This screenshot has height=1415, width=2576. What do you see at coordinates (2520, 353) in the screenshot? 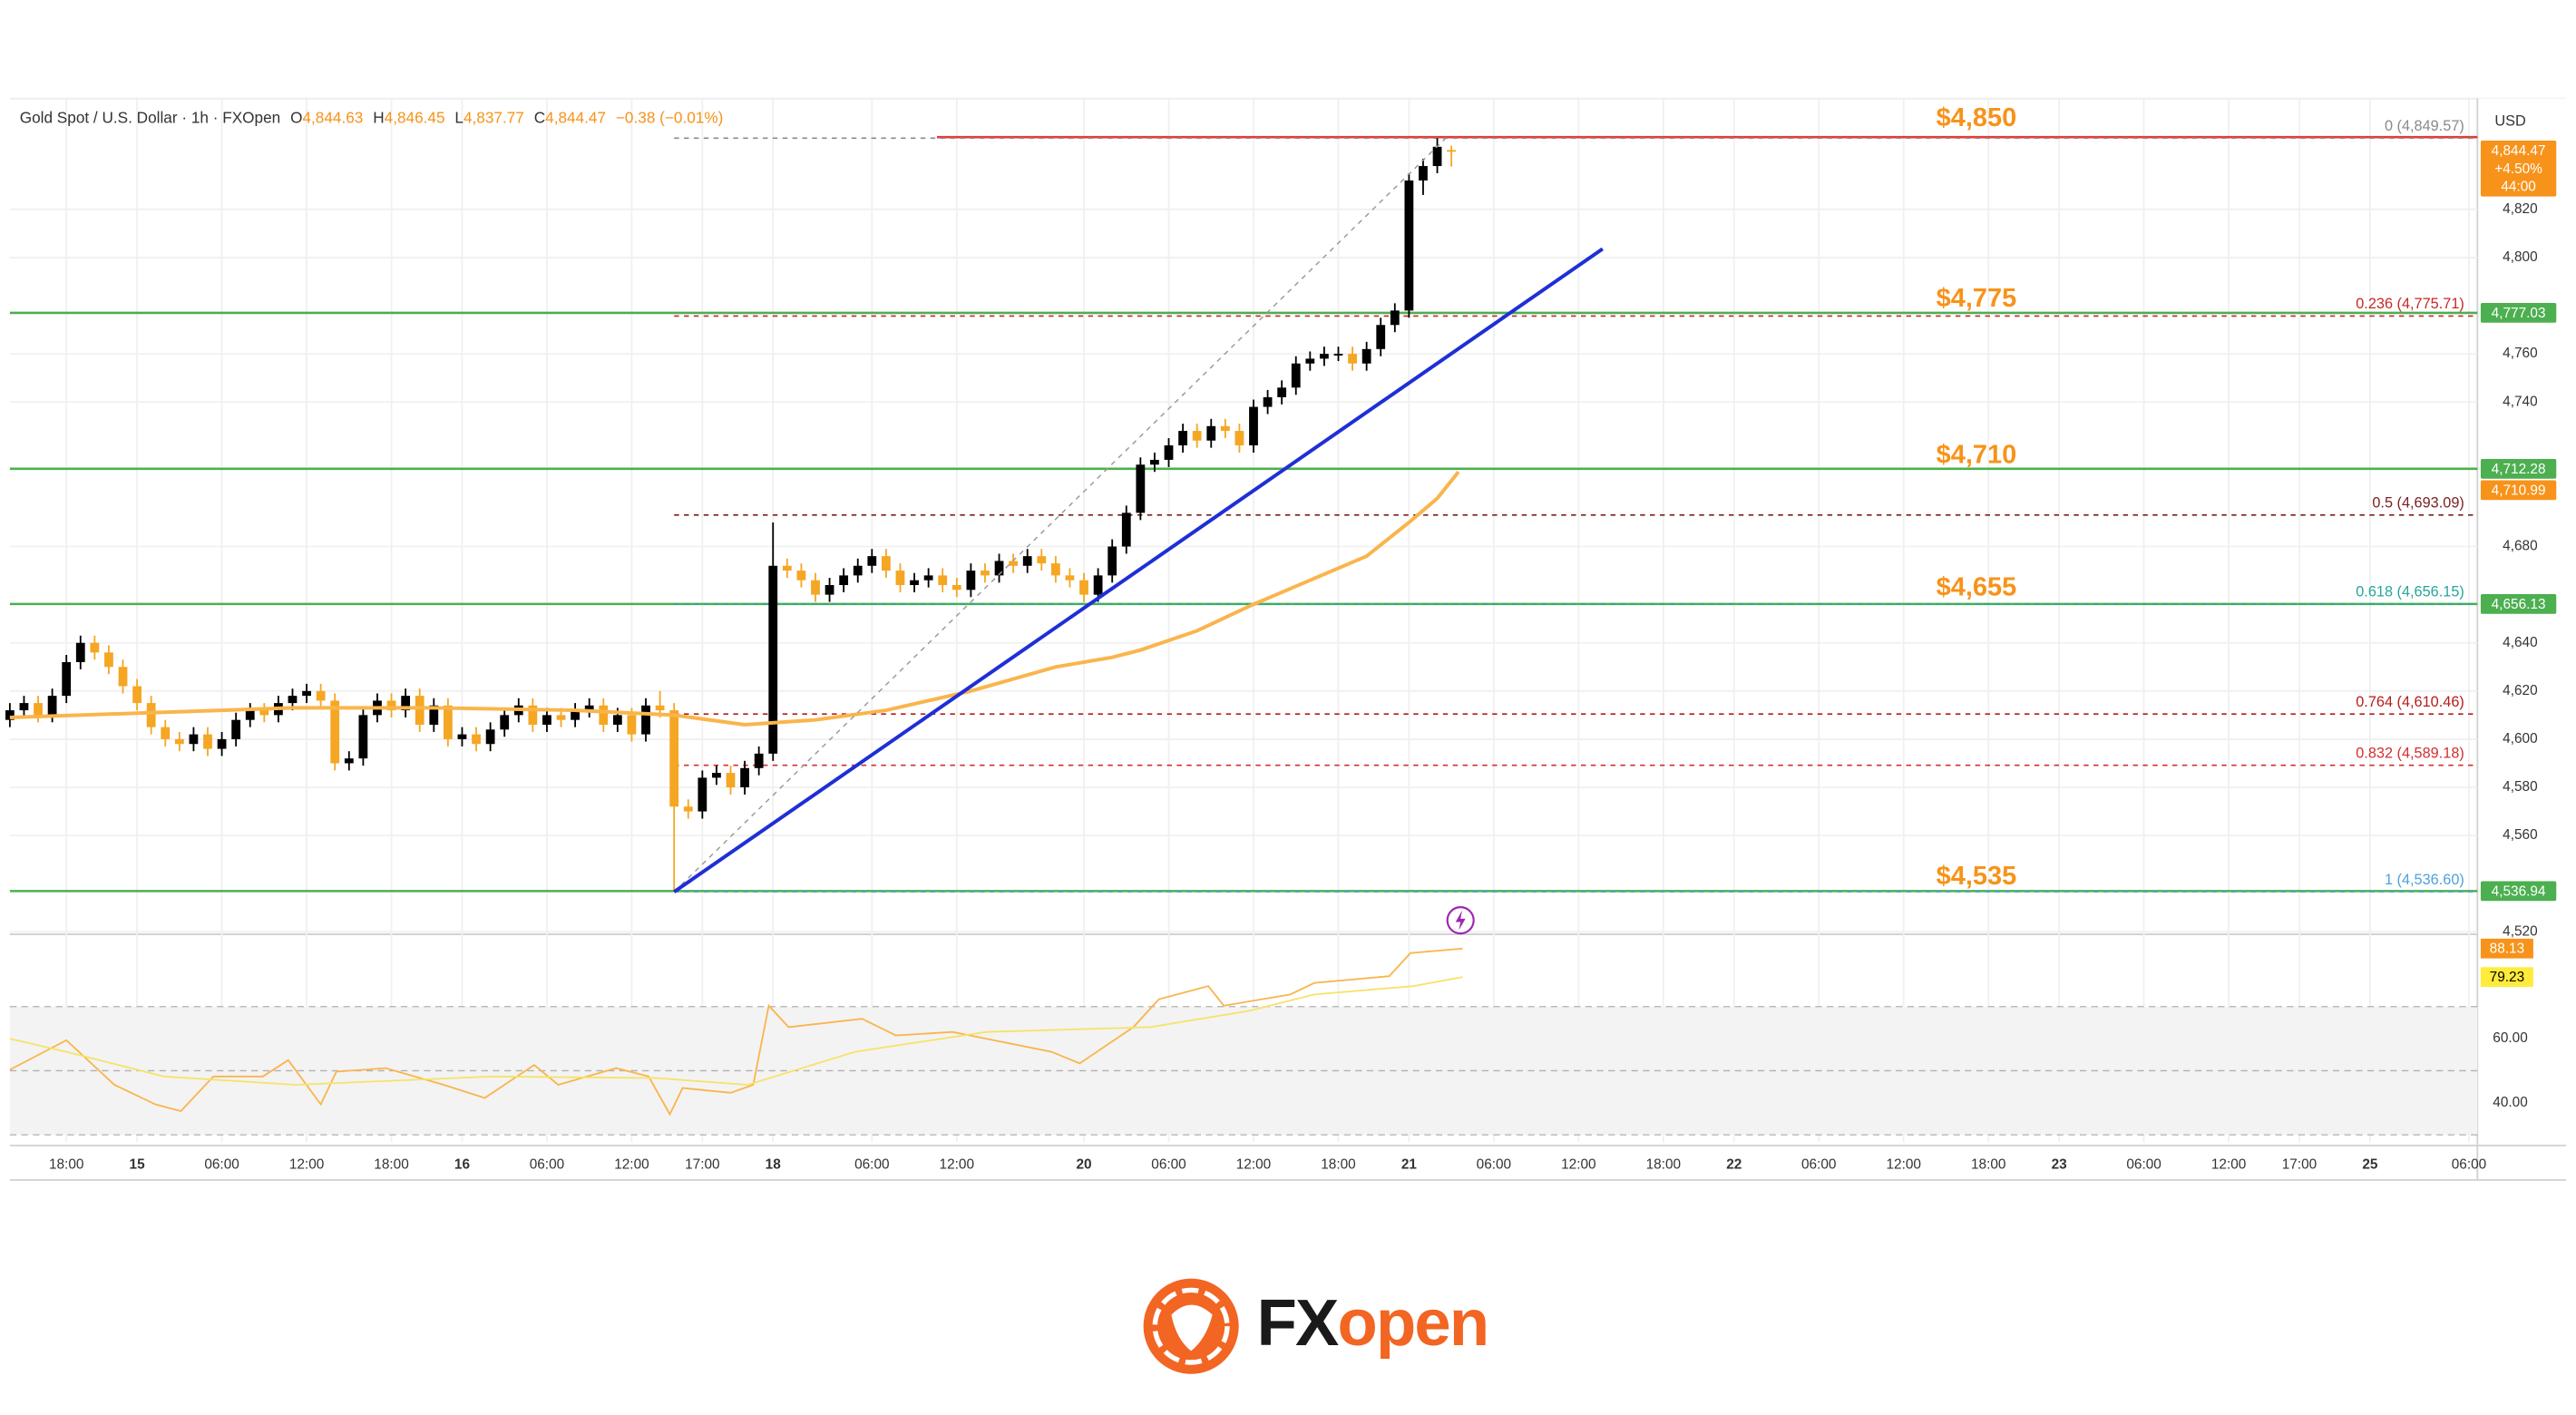
I see `y-tick-label: 4,760` at bounding box center [2520, 353].